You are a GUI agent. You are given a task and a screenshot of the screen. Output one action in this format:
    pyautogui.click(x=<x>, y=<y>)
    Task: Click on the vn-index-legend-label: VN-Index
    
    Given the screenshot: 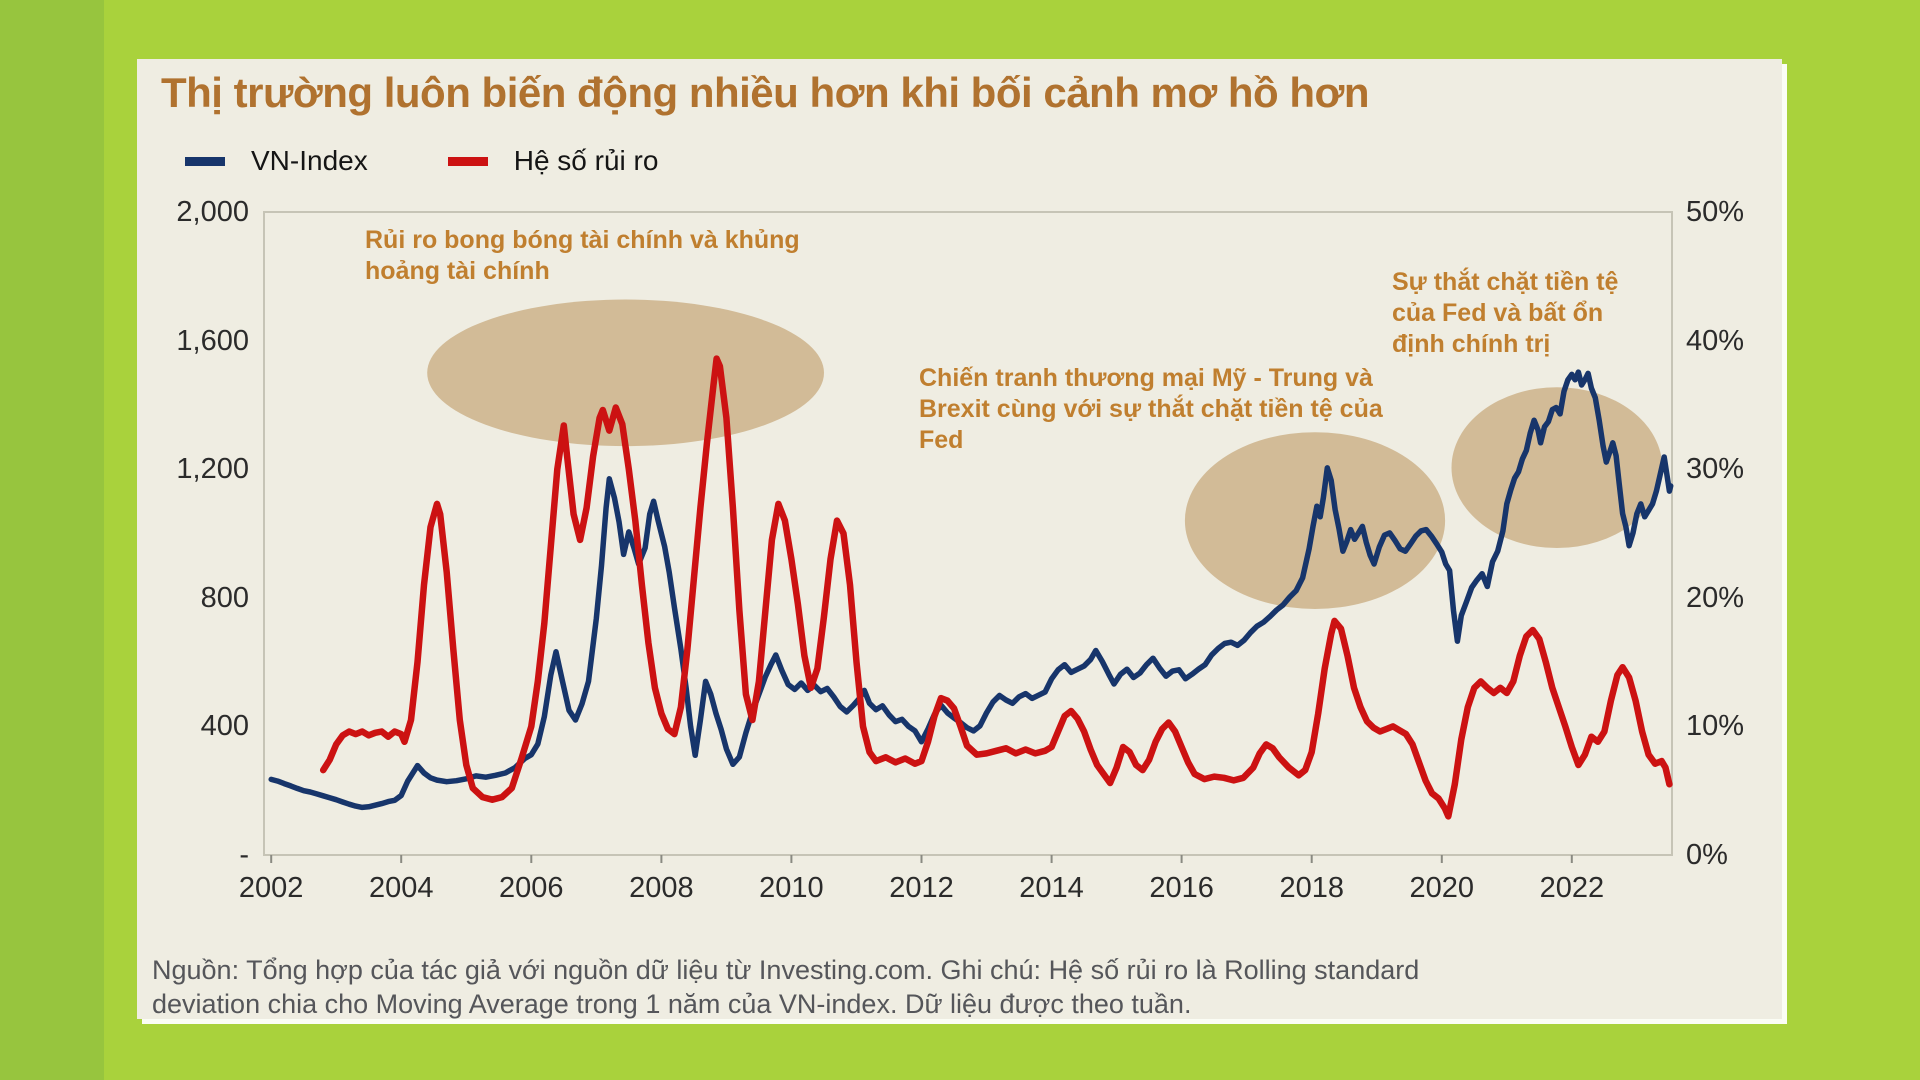 What is the action you would take?
    pyautogui.click(x=309, y=160)
    